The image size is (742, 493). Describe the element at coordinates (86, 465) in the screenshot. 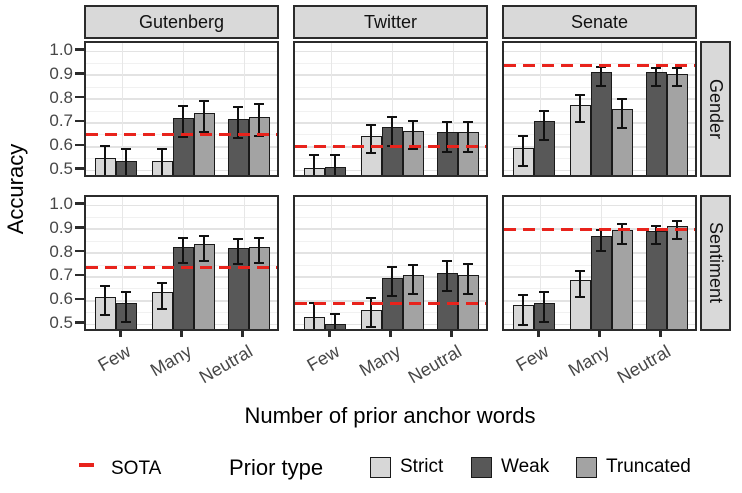

I see `sota-legend-entry` at that location.